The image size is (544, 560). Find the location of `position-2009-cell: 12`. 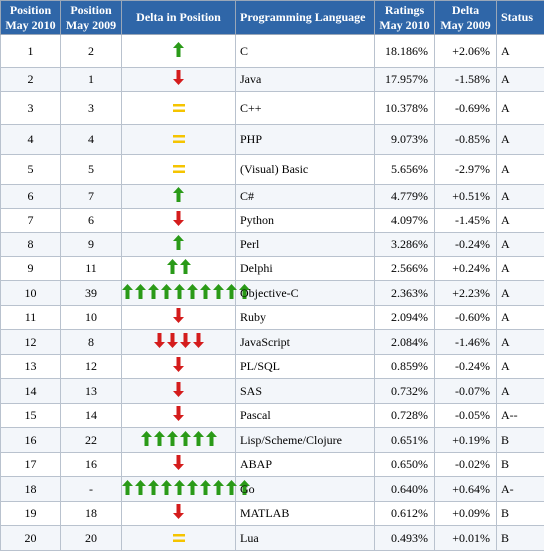

position-2009-cell: 12 is located at coordinates (91, 366).